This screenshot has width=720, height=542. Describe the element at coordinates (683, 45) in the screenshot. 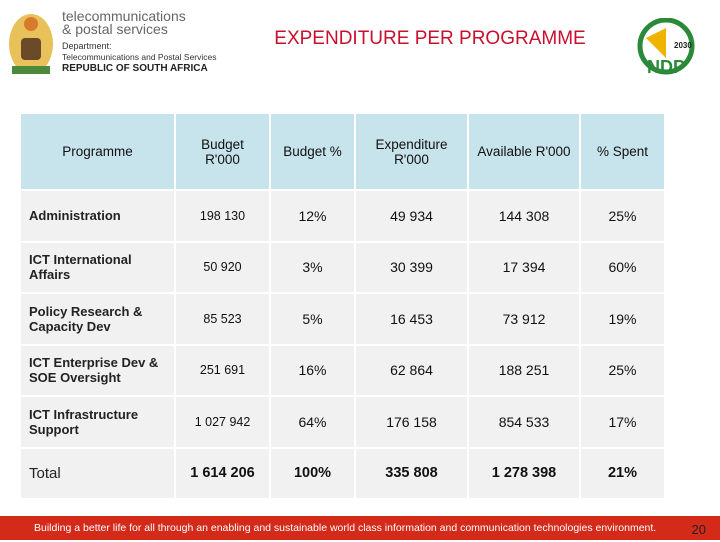

I see `ndp-year: 2030` at that location.